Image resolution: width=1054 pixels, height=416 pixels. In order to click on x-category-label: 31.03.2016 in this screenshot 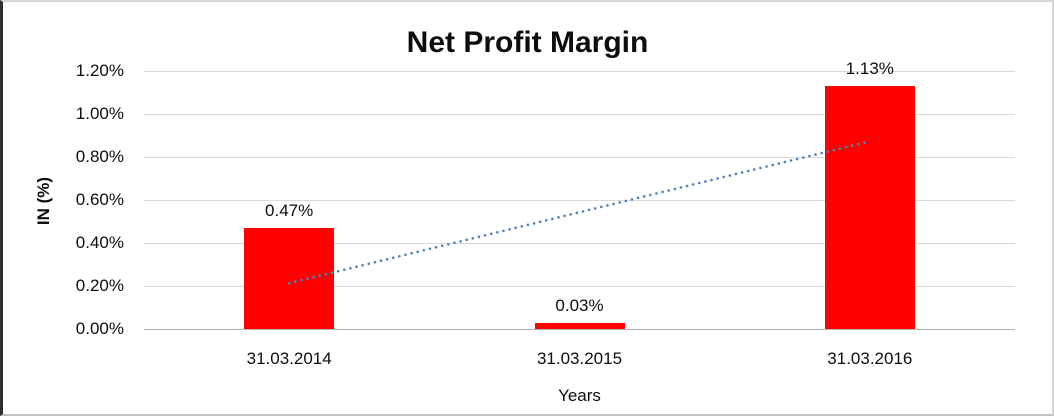, I will do `click(870, 358)`.